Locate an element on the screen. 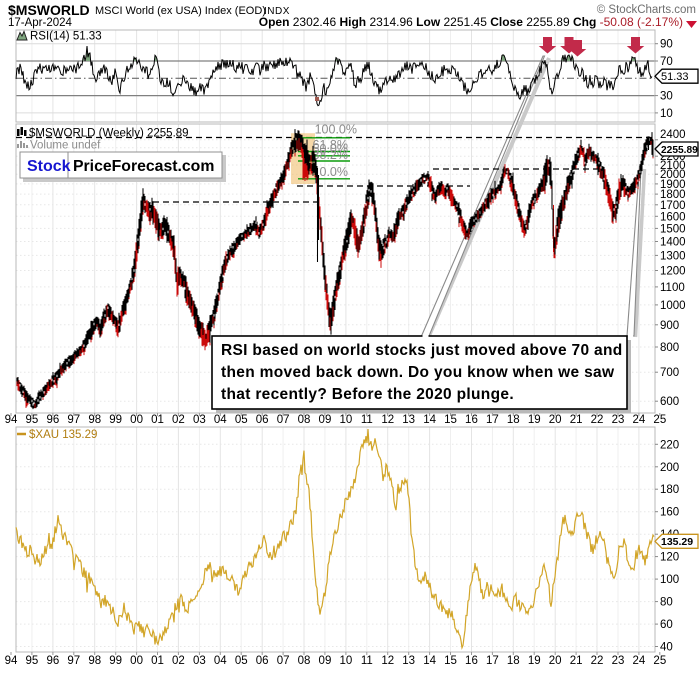 The height and width of the screenshot is (675, 700). svg-text: 1300 is located at coordinates (673, 256).